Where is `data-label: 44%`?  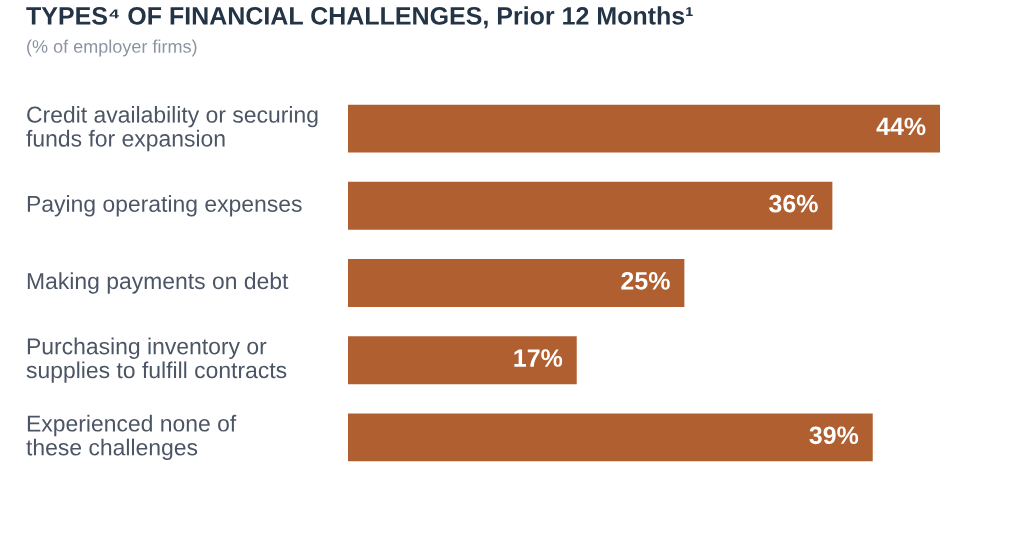
data-label: 44% is located at coordinates (901, 126).